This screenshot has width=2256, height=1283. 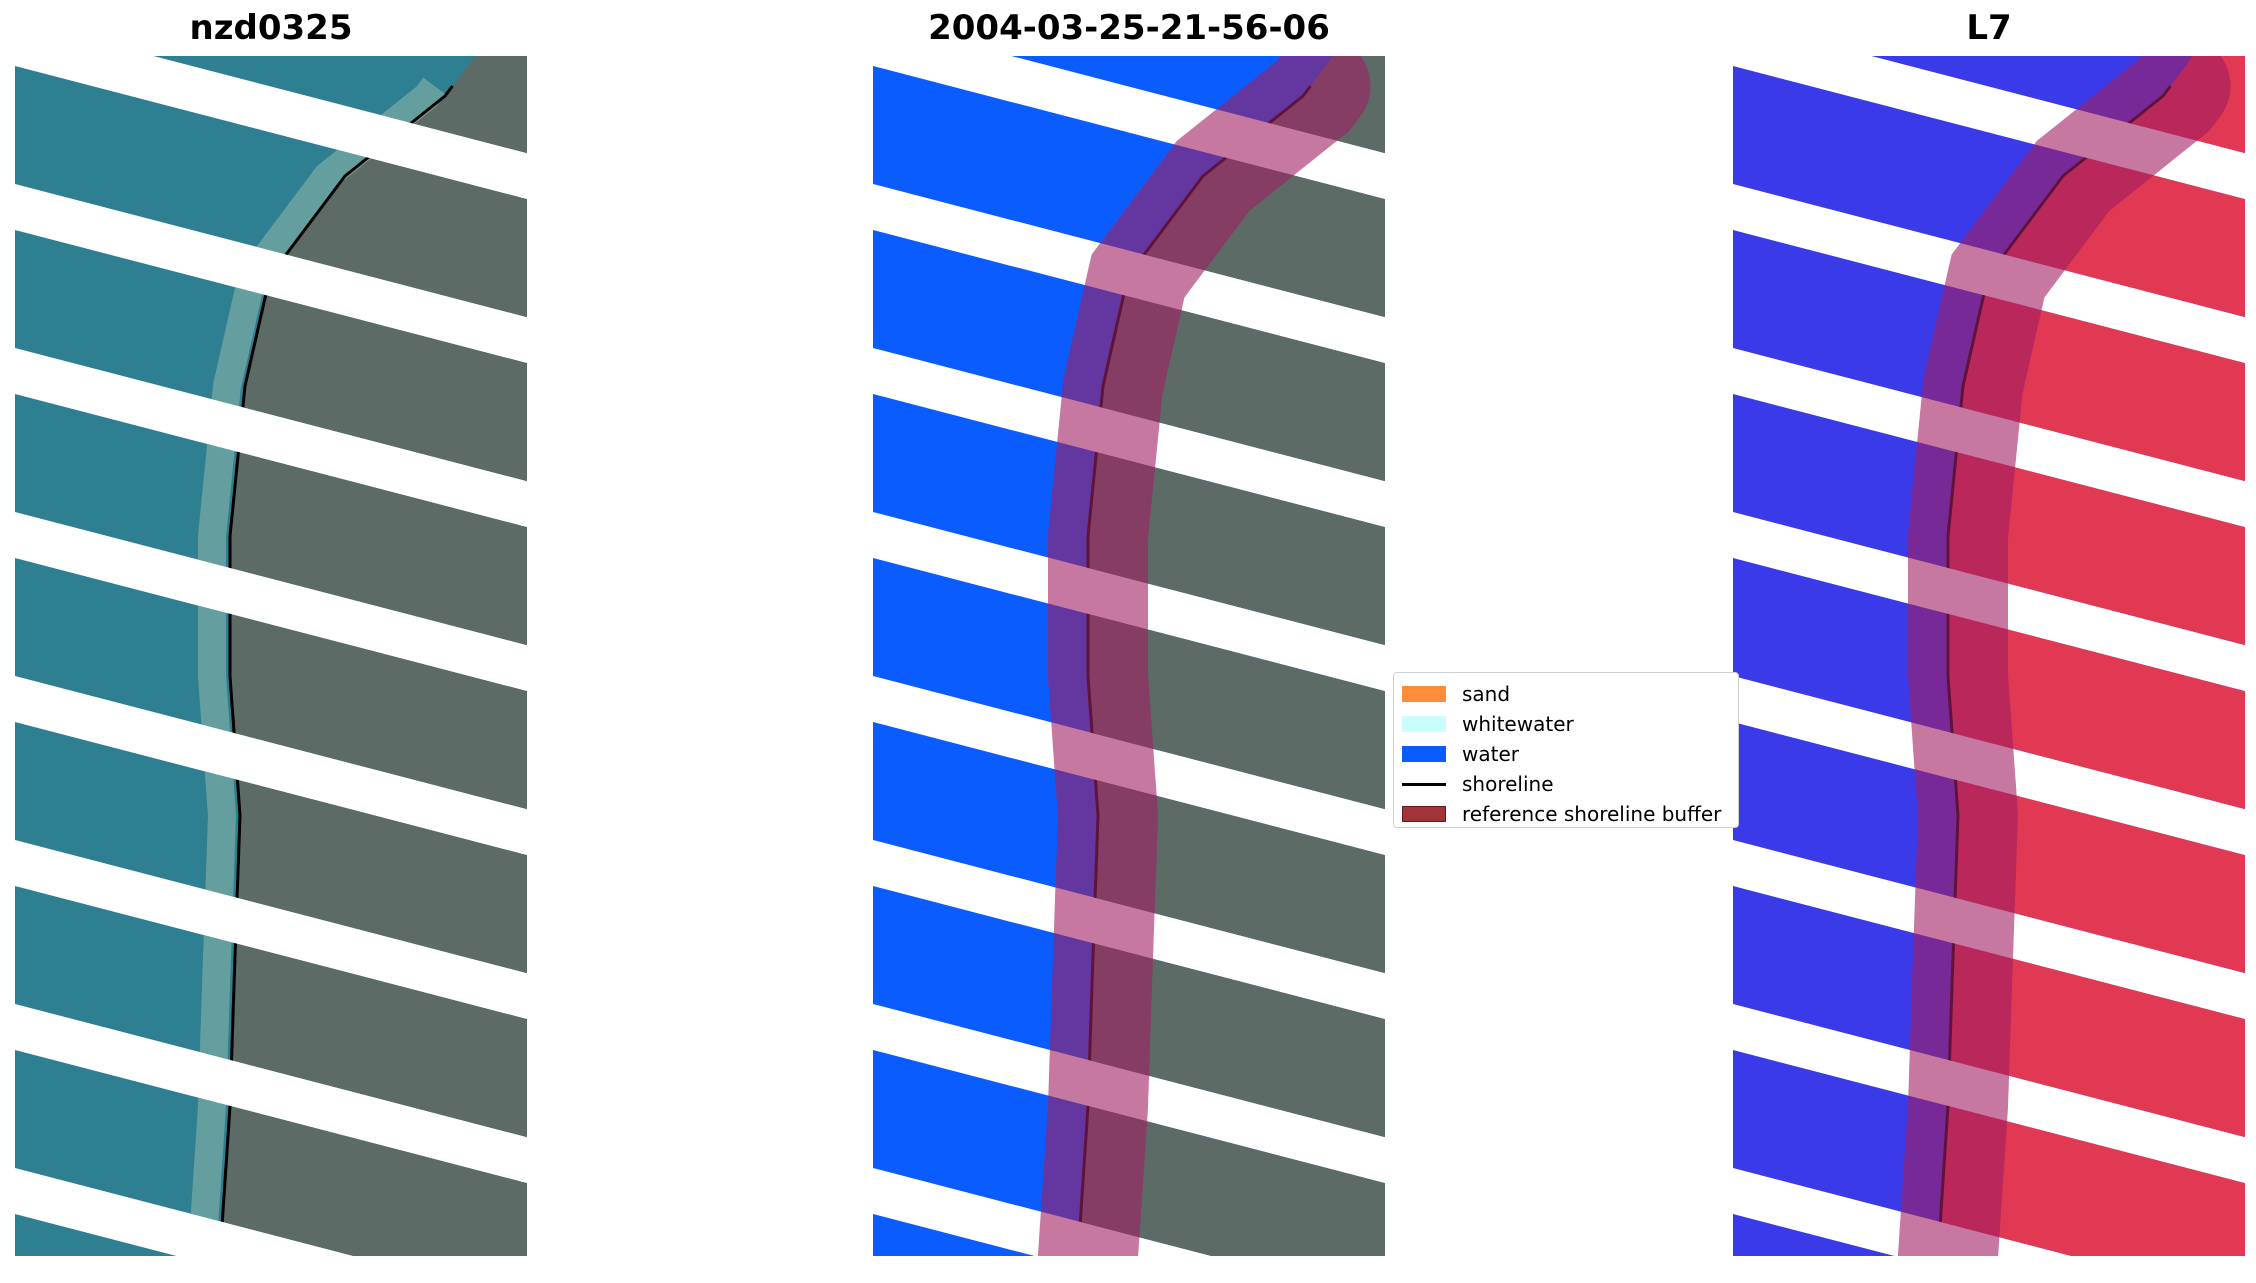 What do you see at coordinates (1566, 754) in the screenshot?
I see `legend-item-water: water` at bounding box center [1566, 754].